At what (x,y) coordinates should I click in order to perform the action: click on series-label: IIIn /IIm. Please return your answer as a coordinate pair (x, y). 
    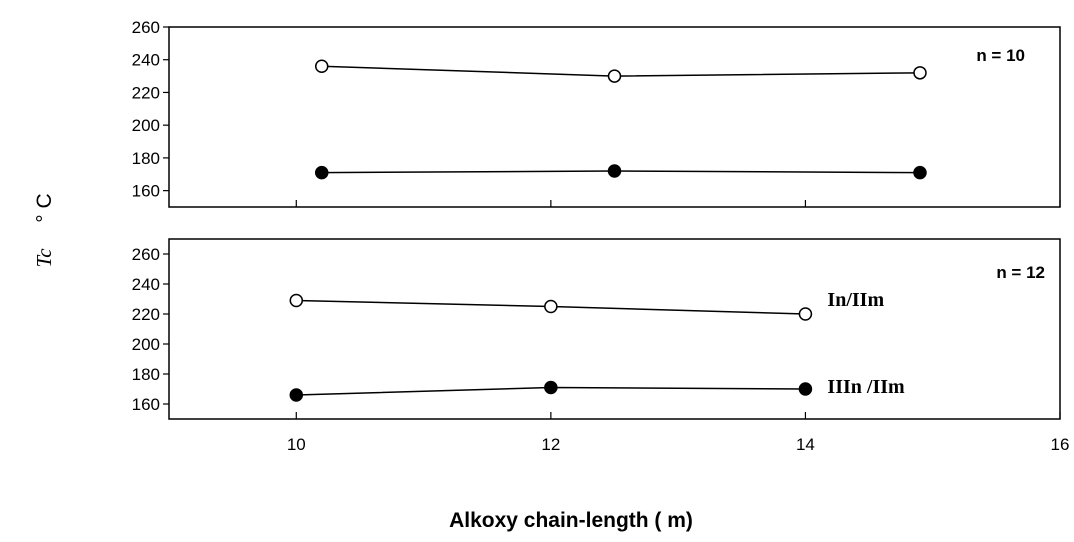
    Looking at the image, I should click on (866, 387).